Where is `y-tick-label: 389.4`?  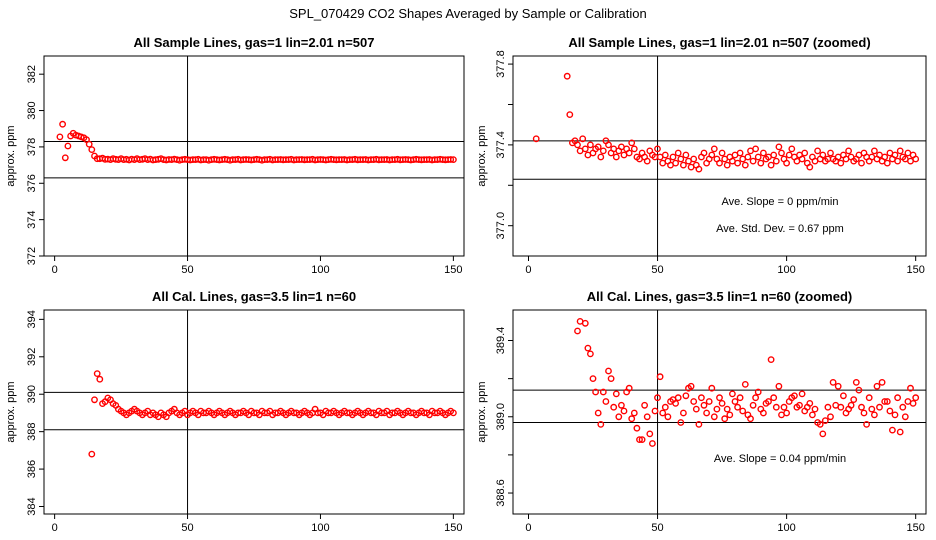 y-tick-label: 389.4 is located at coordinates (501, 341).